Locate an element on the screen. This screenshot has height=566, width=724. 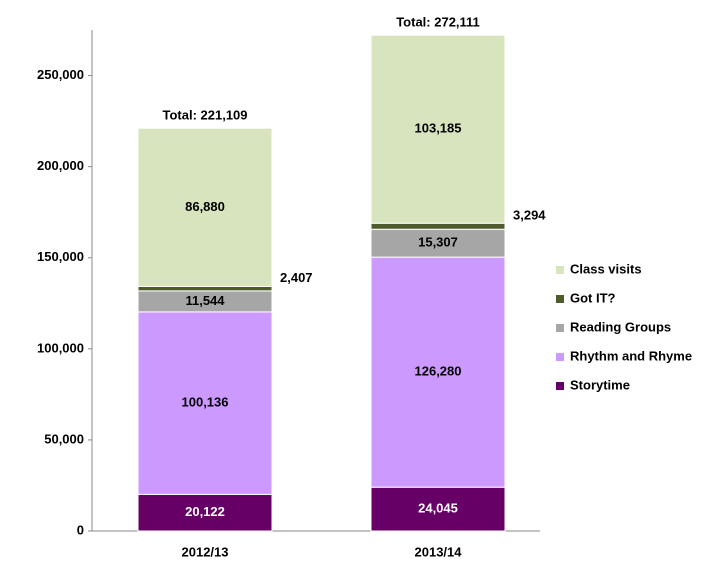
data-label: 15,307 is located at coordinates (438, 242).